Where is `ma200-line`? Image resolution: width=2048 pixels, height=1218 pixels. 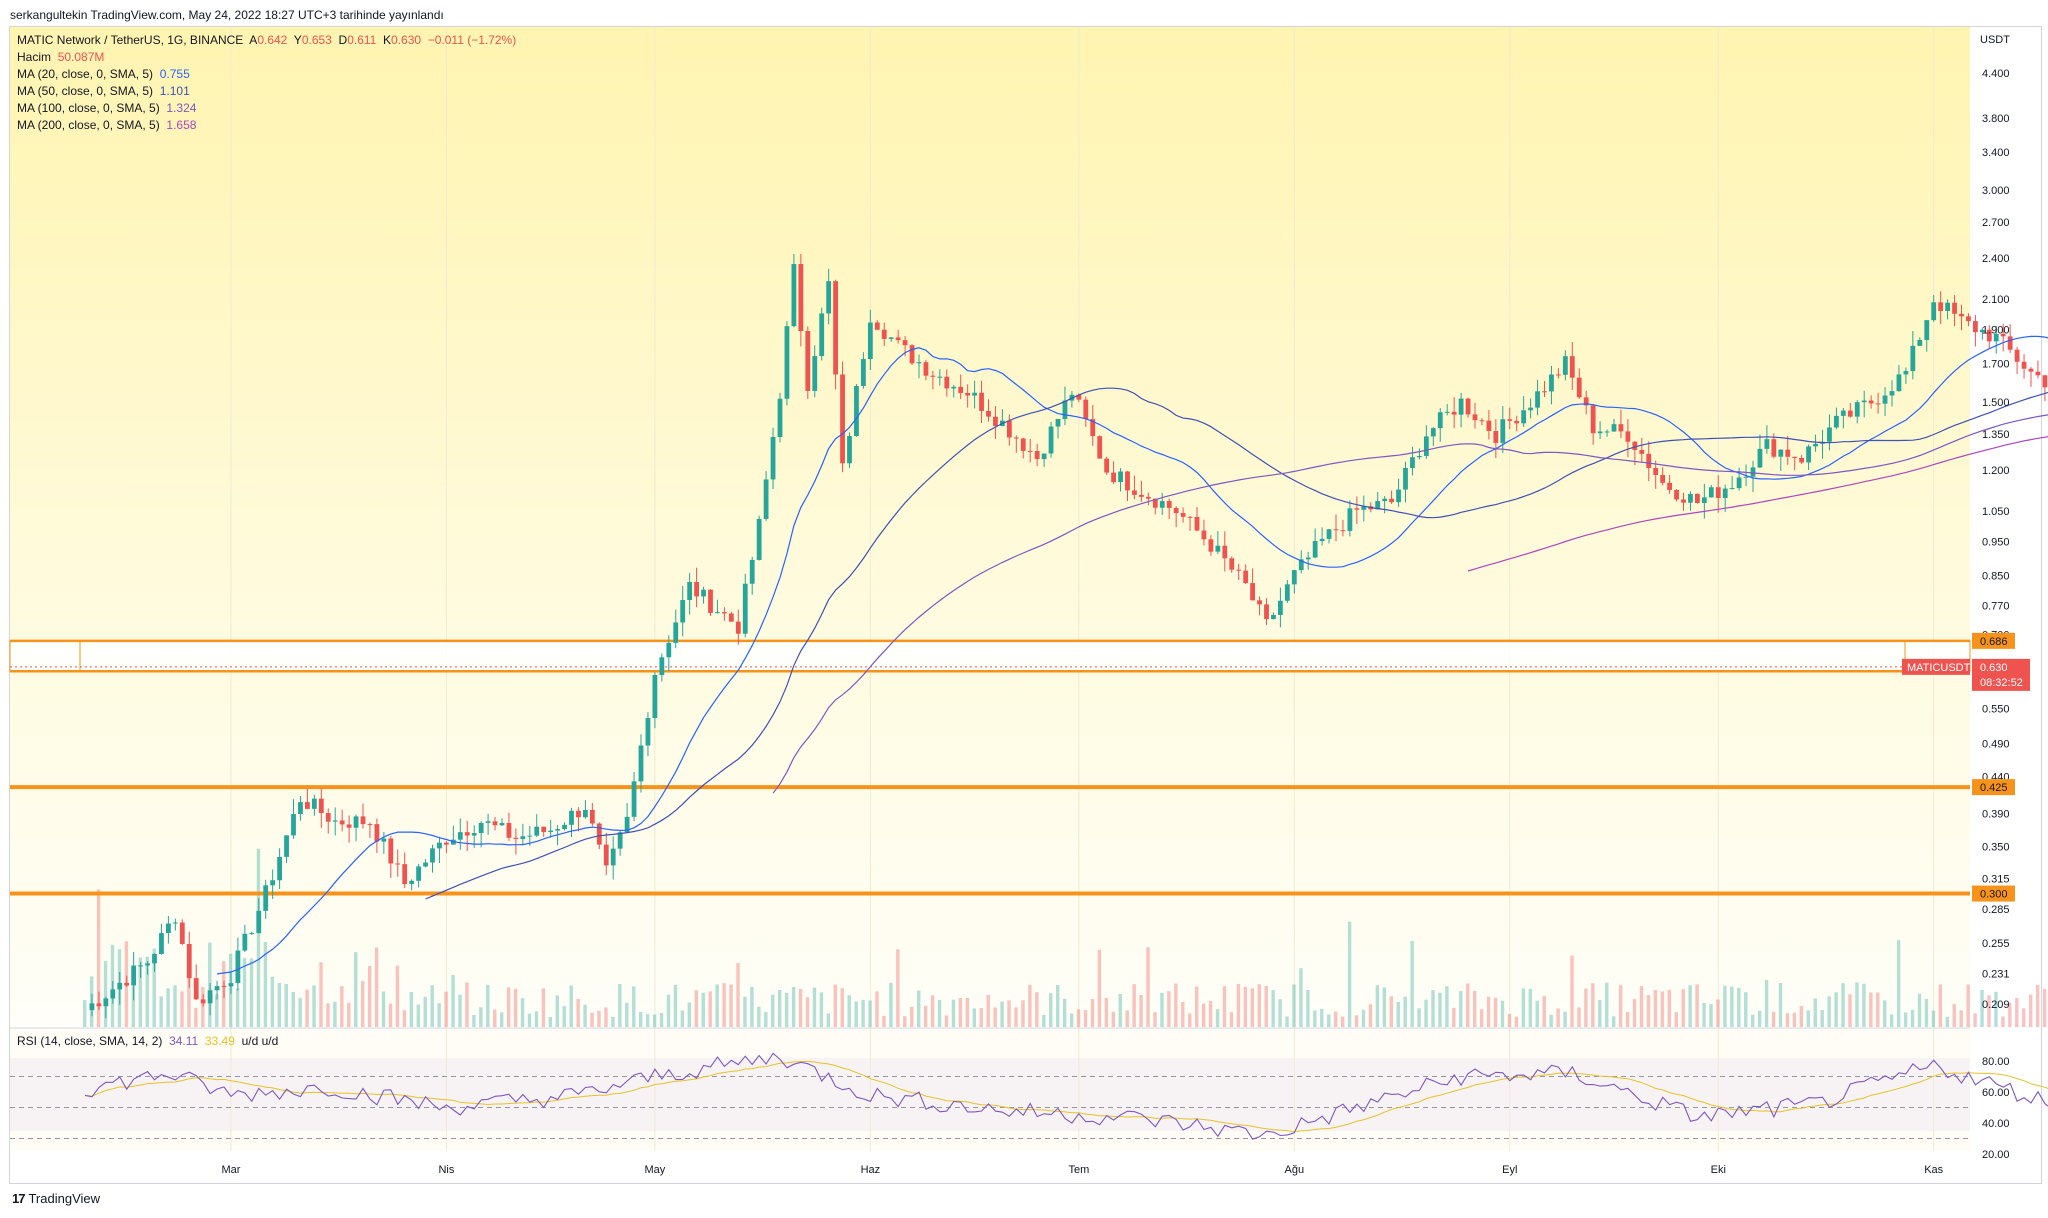 ma200-line is located at coordinates (1757, 504).